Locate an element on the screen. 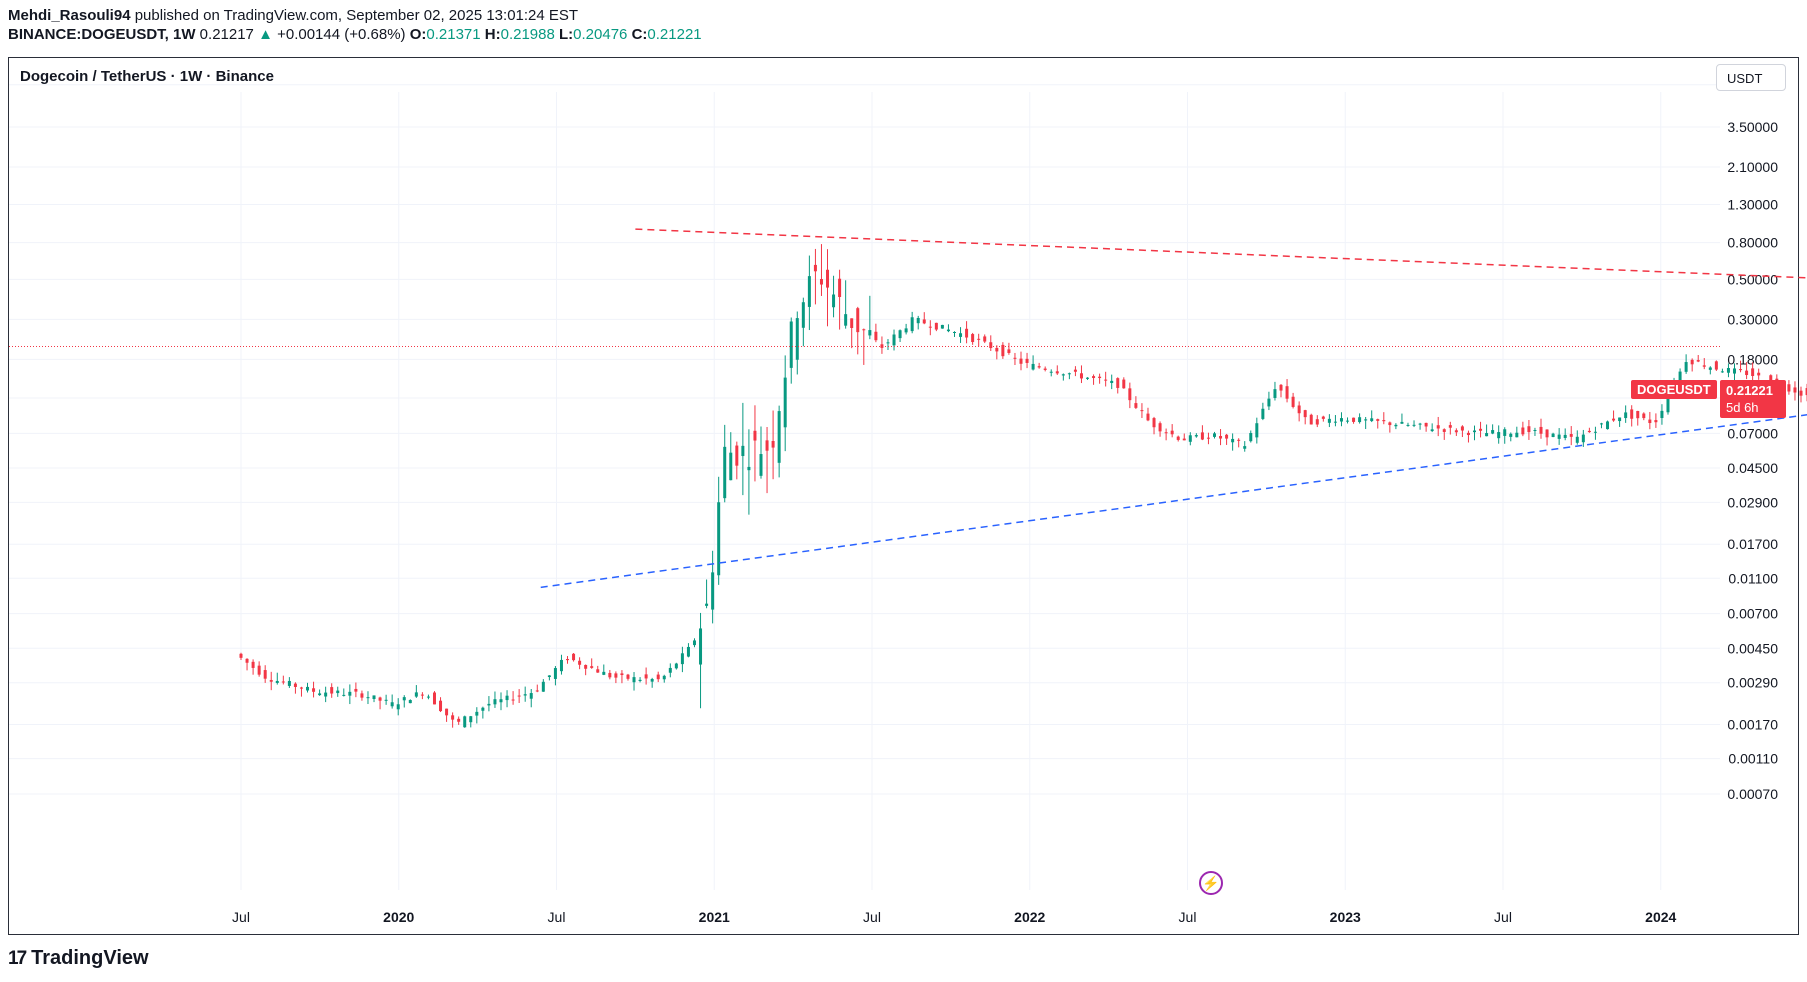  open-value: 0.21371 is located at coordinates (453, 34).